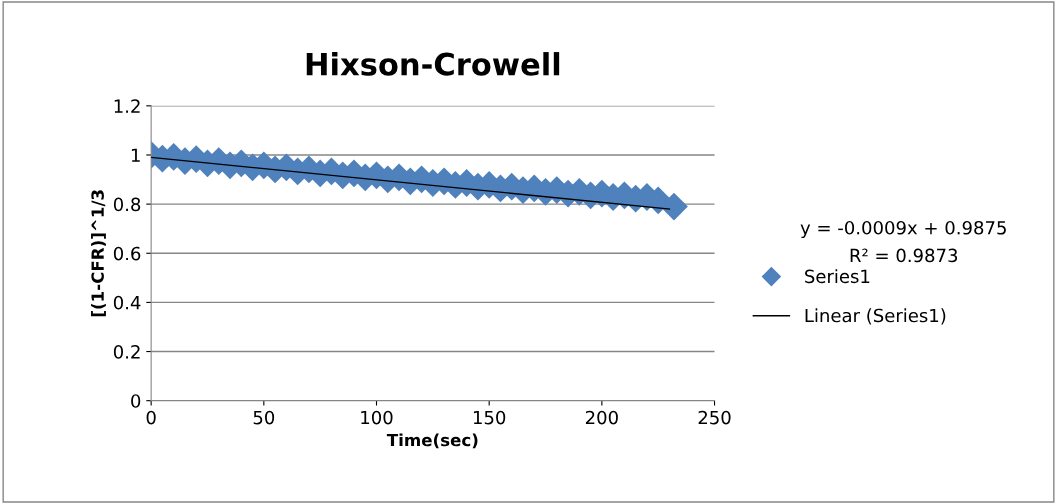 The height and width of the screenshot is (504, 1057). What do you see at coordinates (433, 64) in the screenshot?
I see `chart-title: Hixson-Crowell` at bounding box center [433, 64].